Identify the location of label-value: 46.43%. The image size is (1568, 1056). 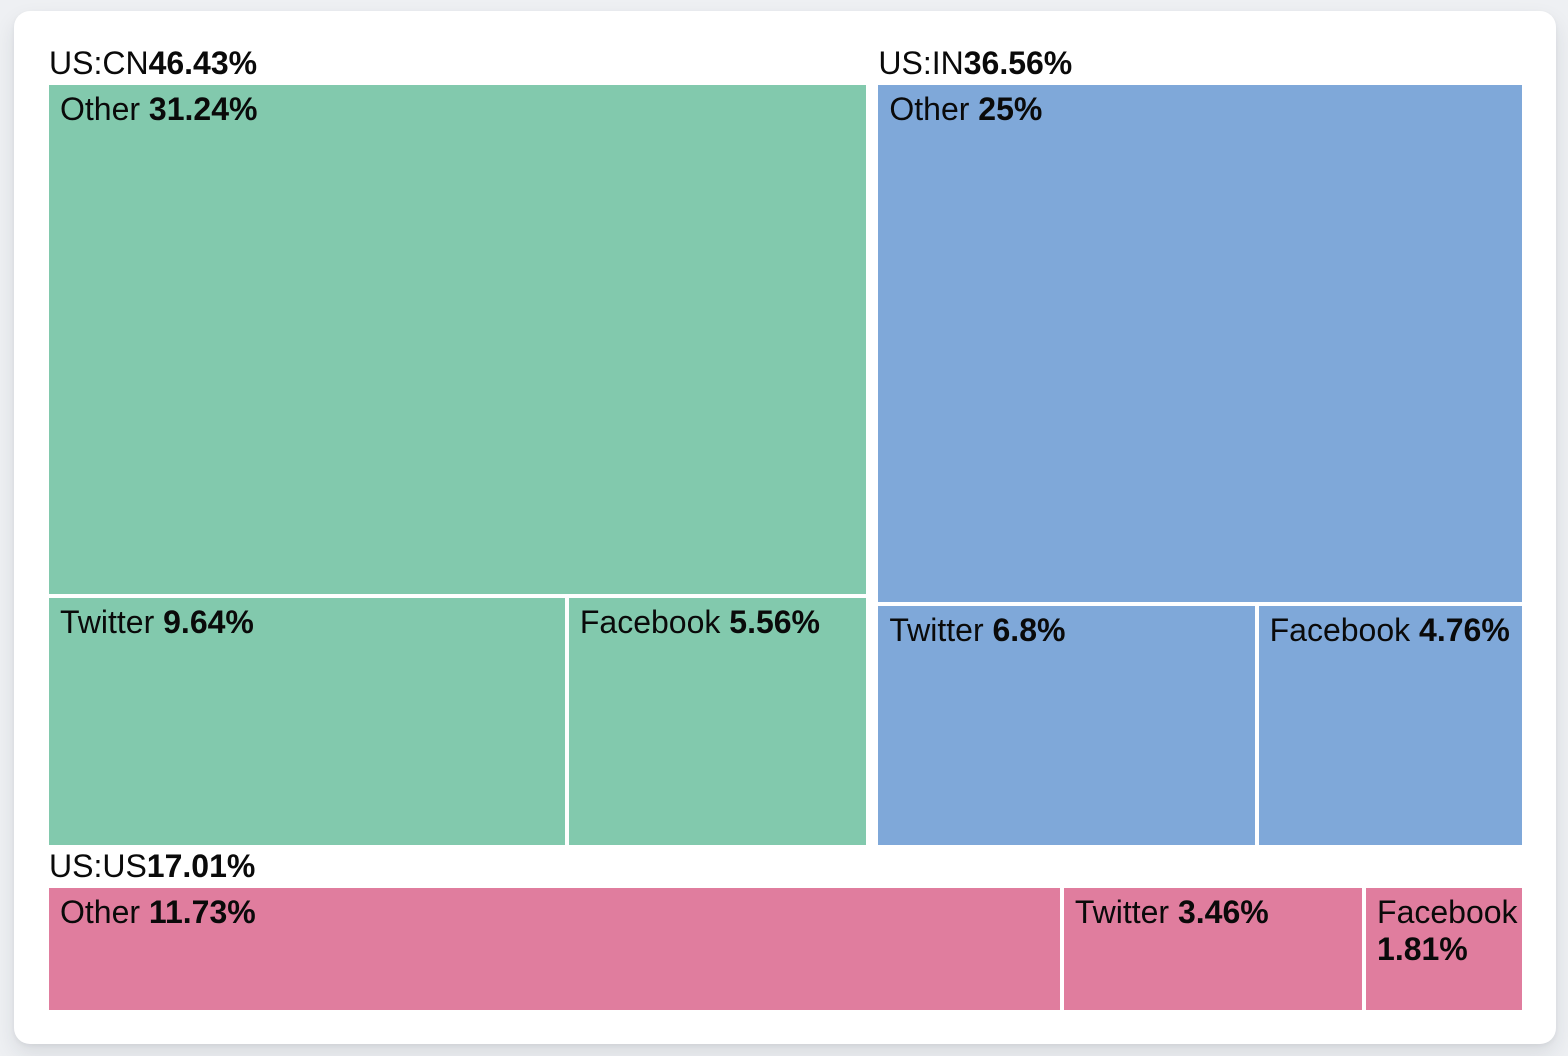
(203, 63).